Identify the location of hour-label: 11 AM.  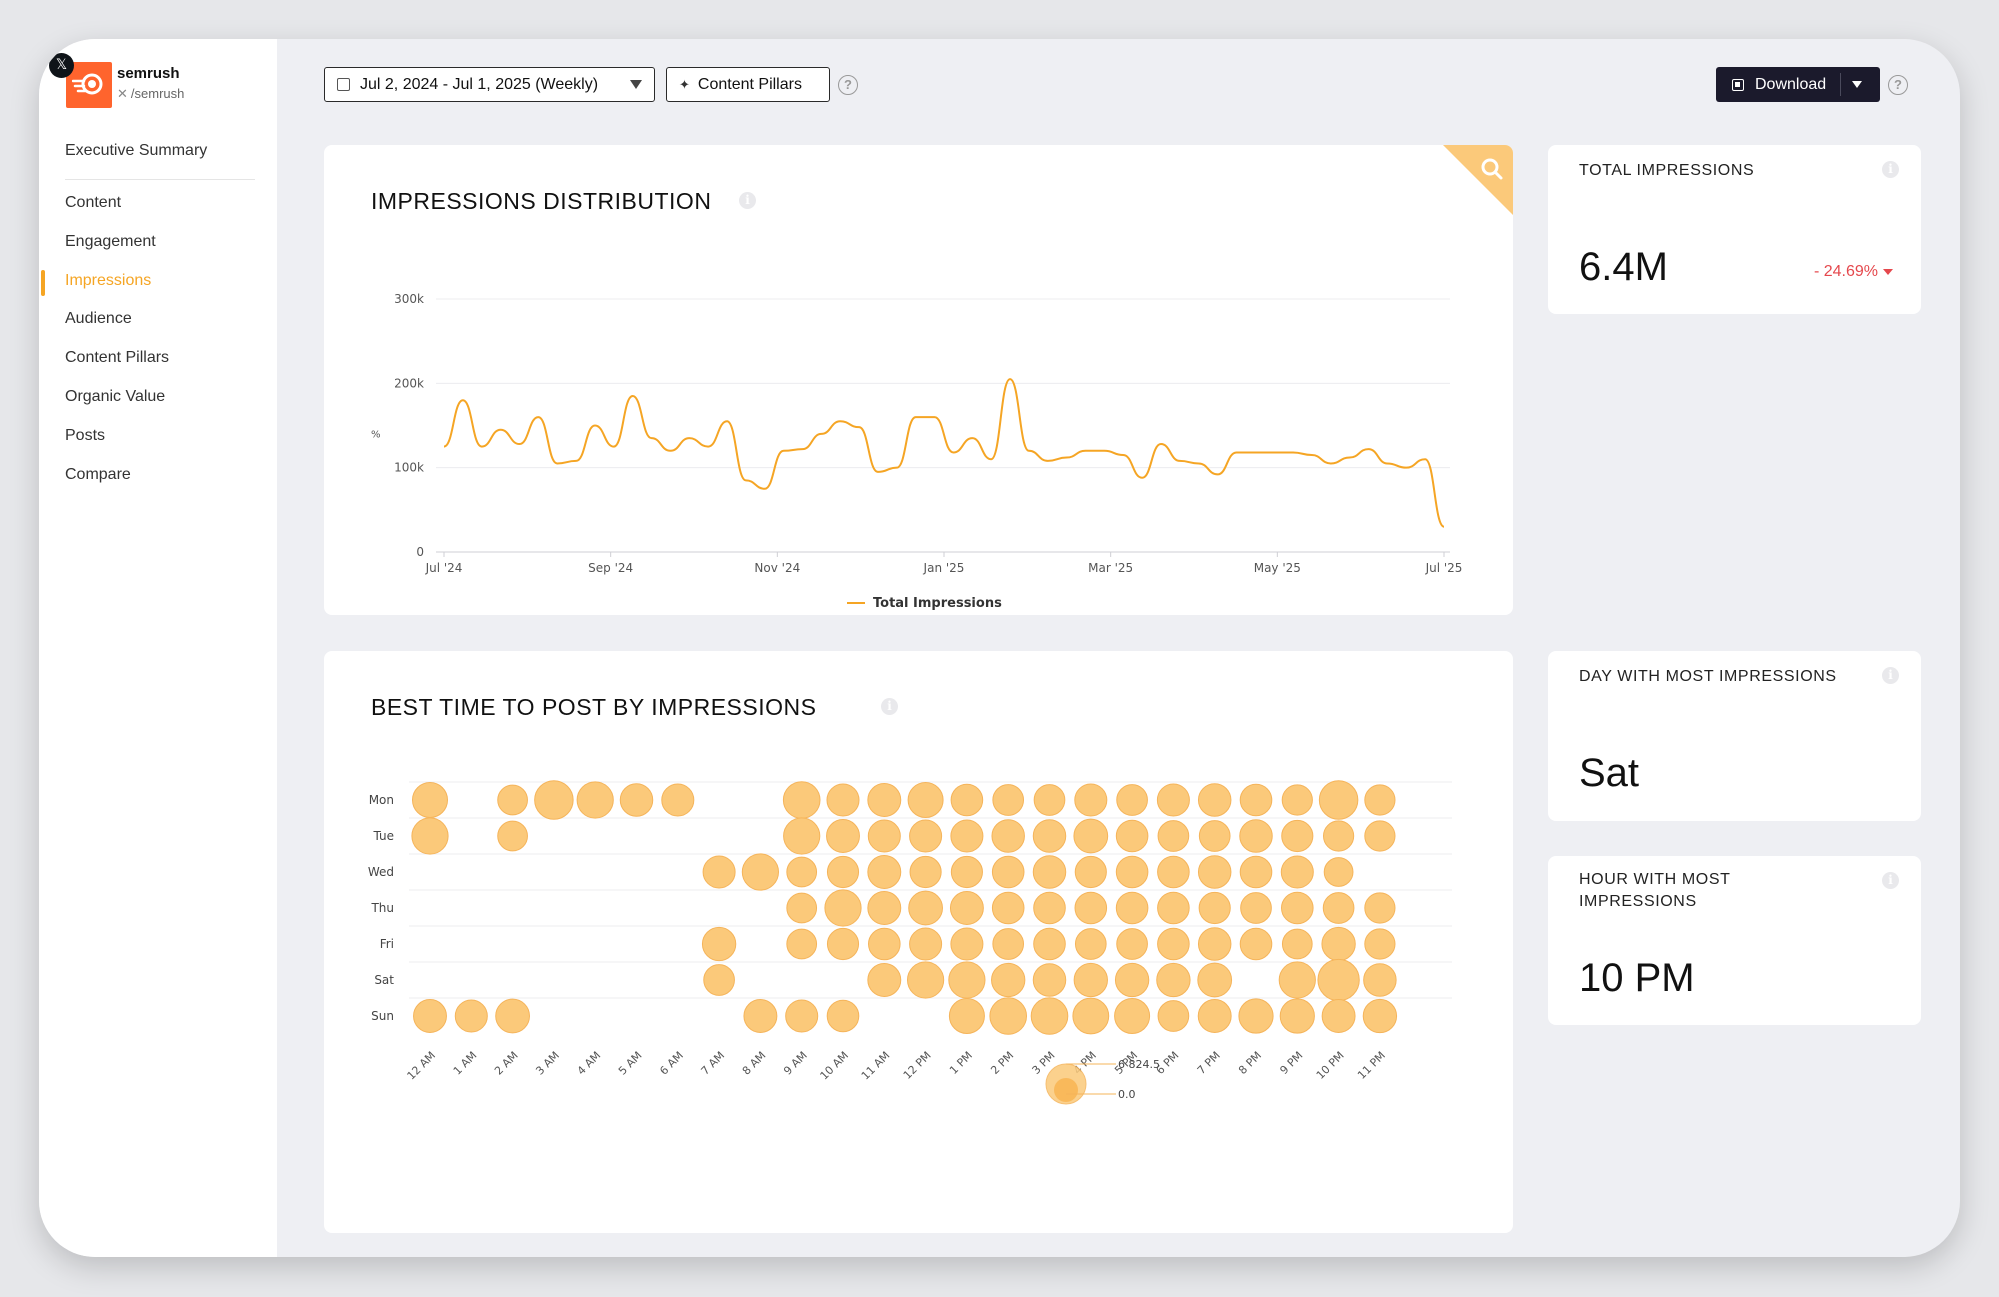
(876, 1066).